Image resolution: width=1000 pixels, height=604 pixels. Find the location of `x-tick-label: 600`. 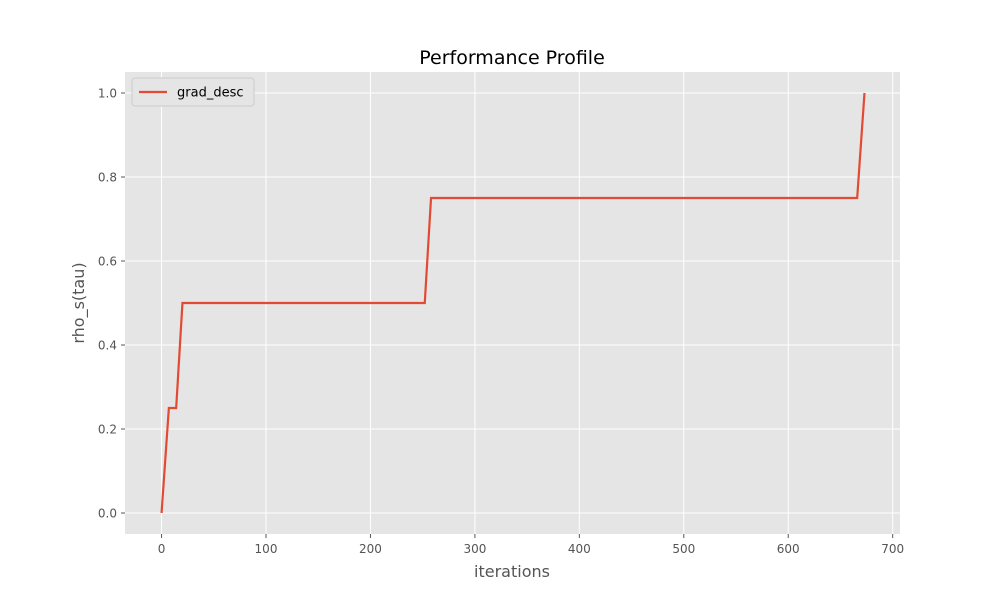

x-tick-label: 600 is located at coordinates (788, 549).